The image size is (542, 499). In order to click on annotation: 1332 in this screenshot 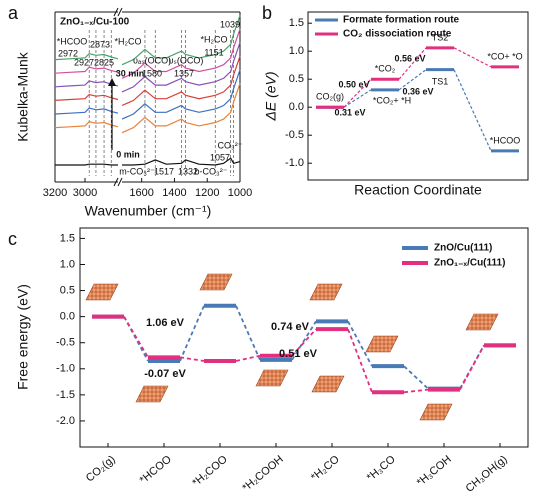, I will do `click(188, 171)`.